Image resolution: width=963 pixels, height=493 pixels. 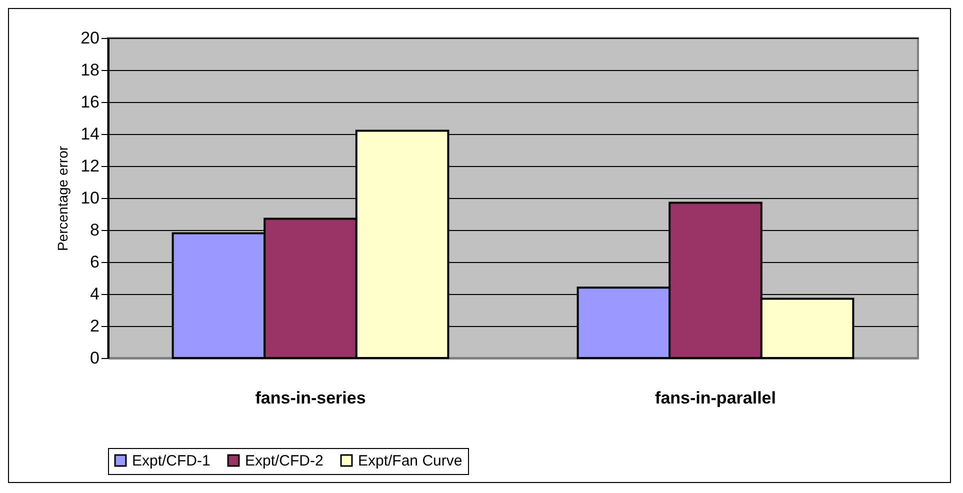 What do you see at coordinates (95, 358) in the screenshot?
I see `y-tick-label: 0` at bounding box center [95, 358].